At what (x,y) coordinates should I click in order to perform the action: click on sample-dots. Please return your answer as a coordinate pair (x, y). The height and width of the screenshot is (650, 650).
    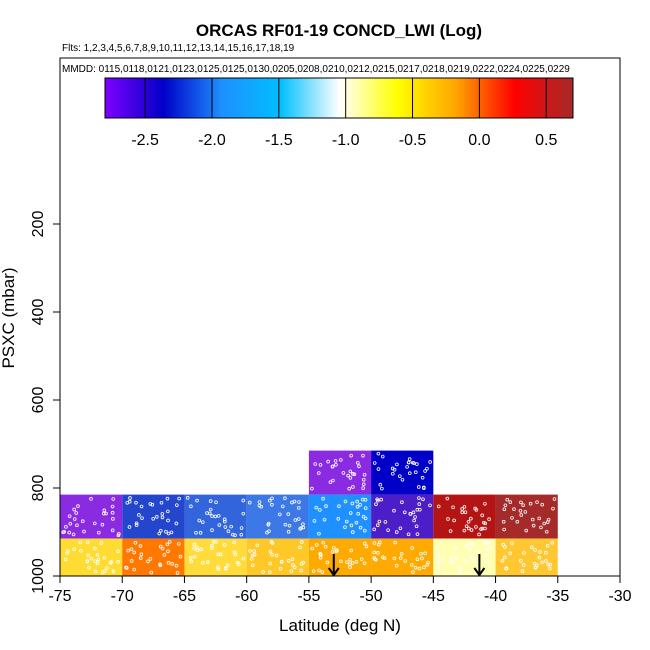
    Looking at the image, I should click on (309, 513).